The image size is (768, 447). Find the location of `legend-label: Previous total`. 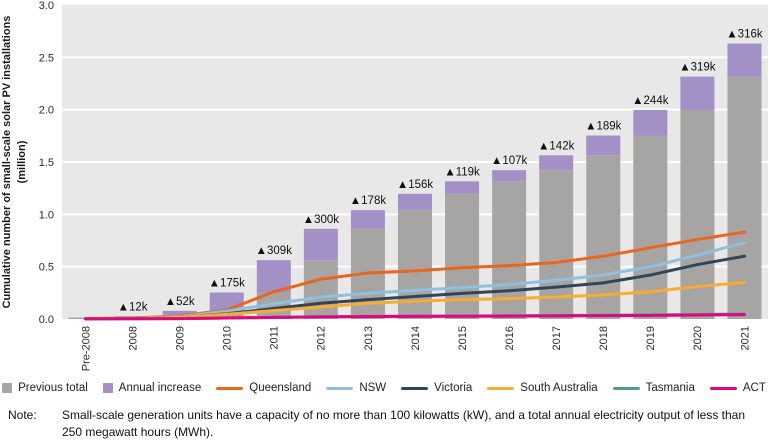

legend-label: Previous total is located at coordinates (53, 388).